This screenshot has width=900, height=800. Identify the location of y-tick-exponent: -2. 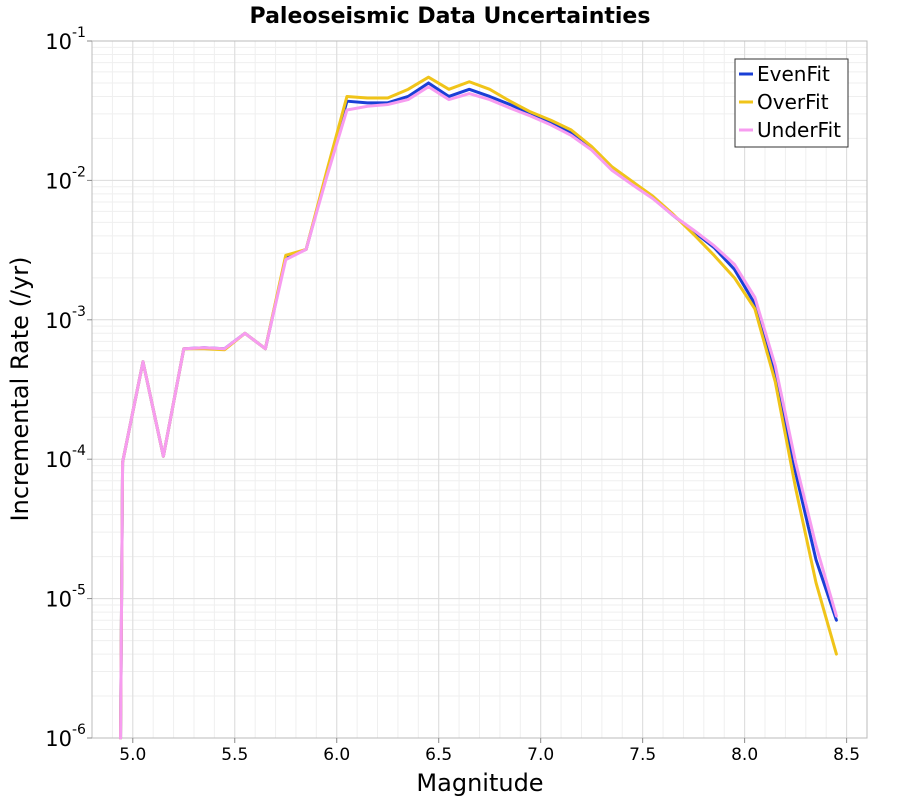
(79, 172).